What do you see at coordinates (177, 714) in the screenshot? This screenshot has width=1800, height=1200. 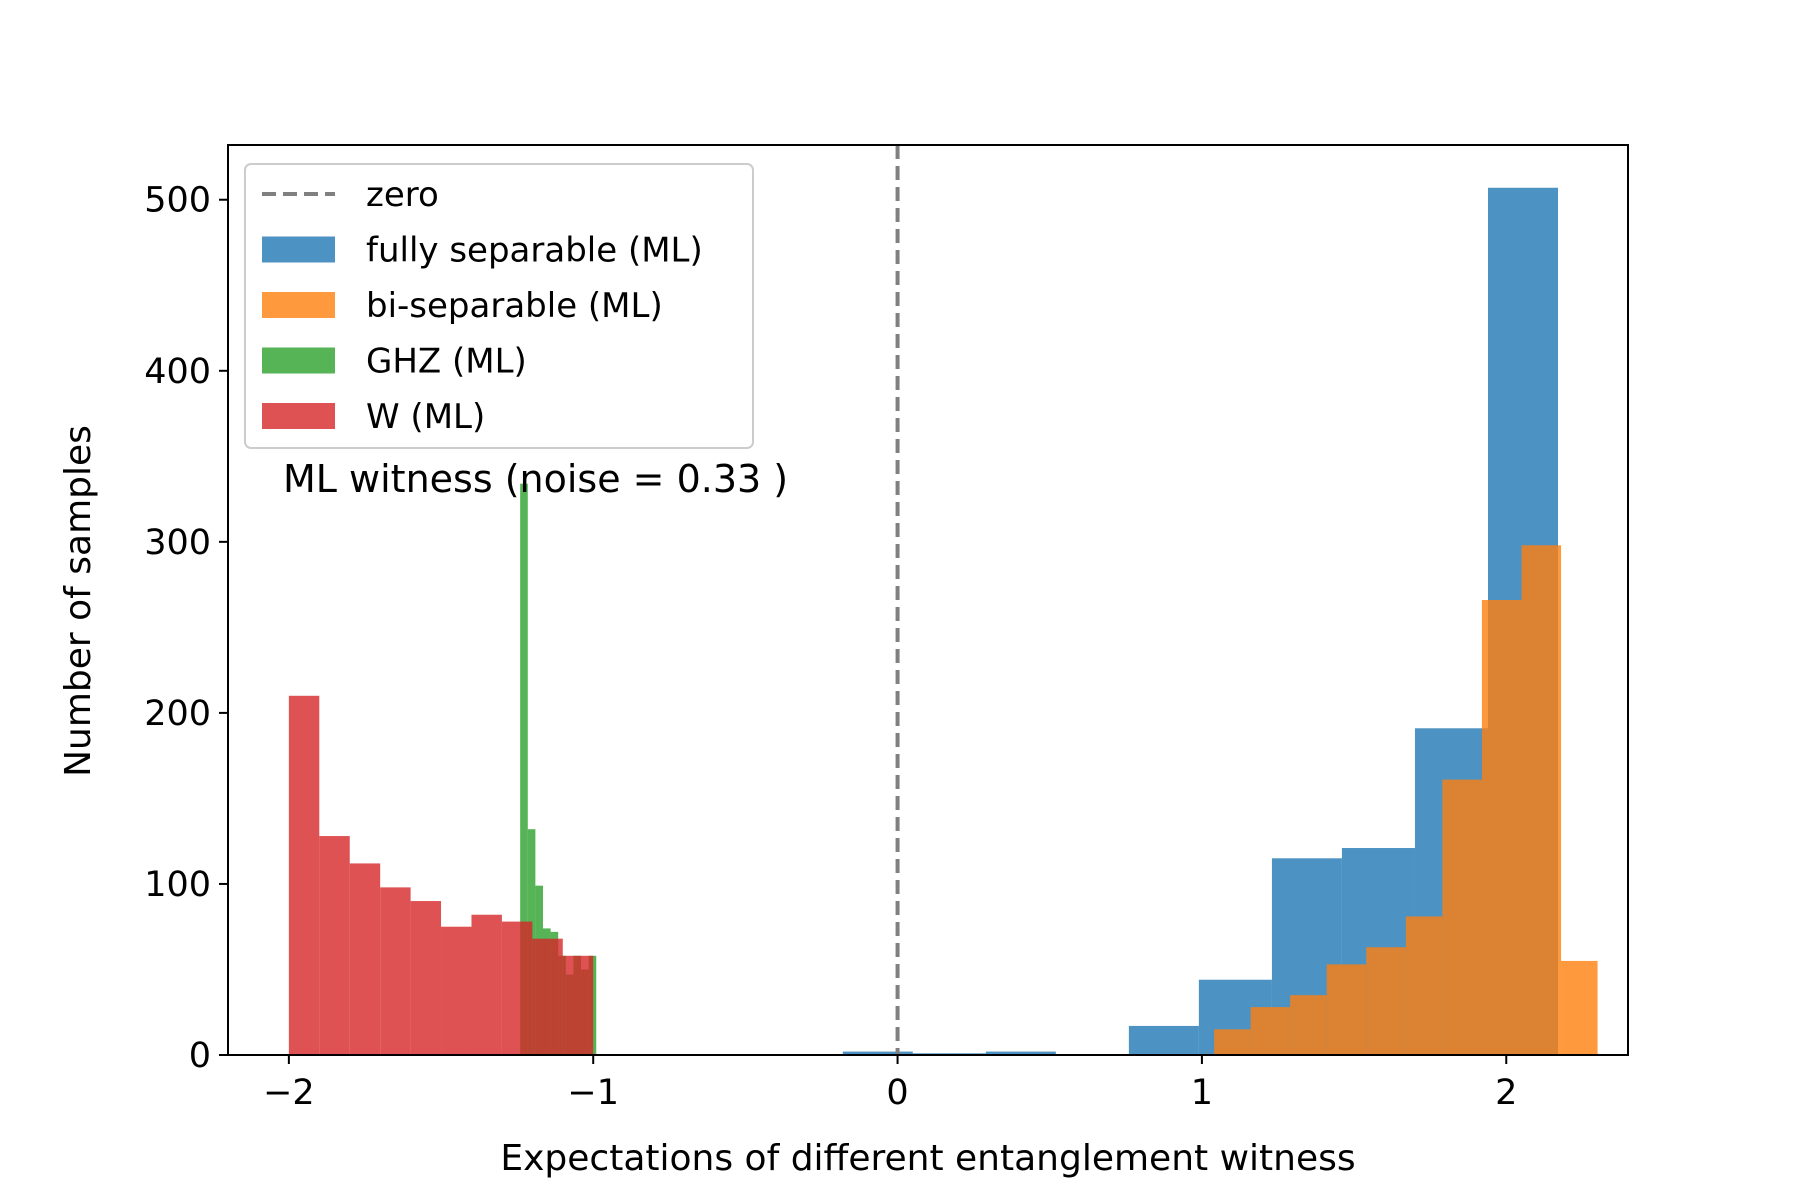 I see `y-tick-label: 200` at bounding box center [177, 714].